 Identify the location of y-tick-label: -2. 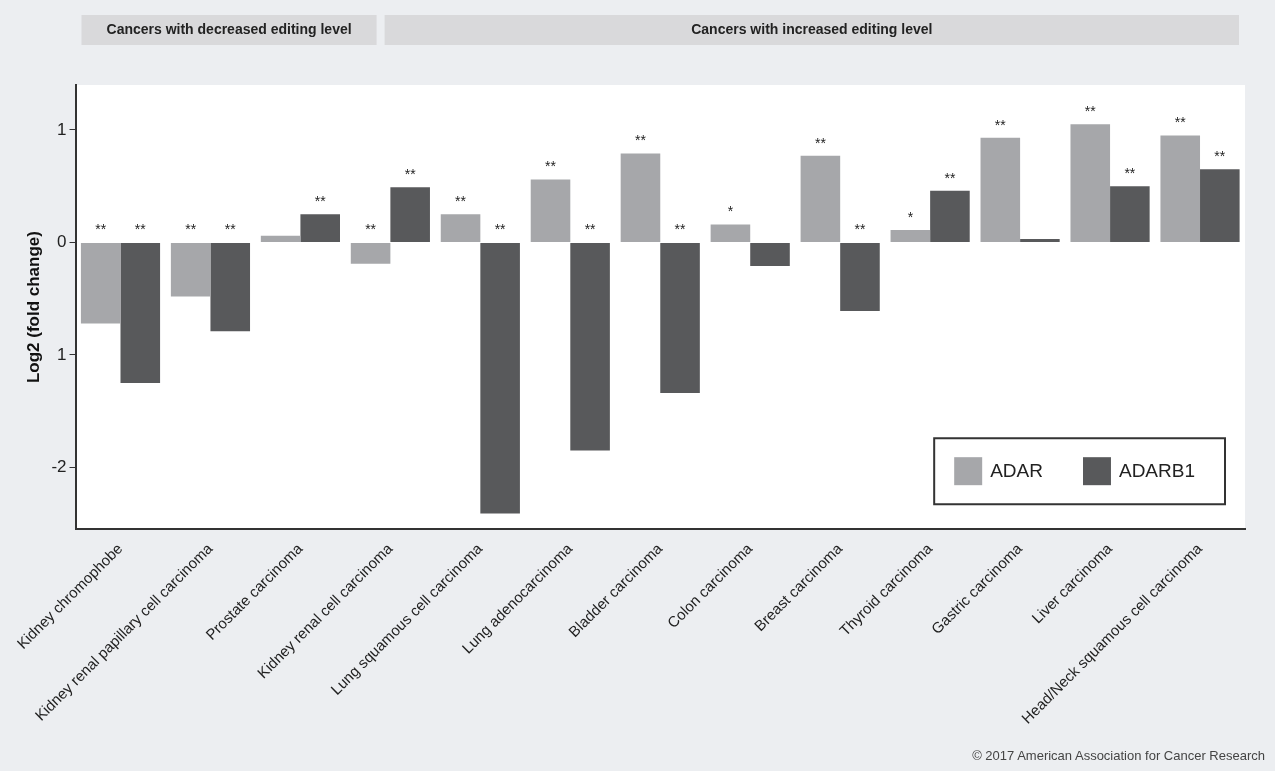
(59, 467).